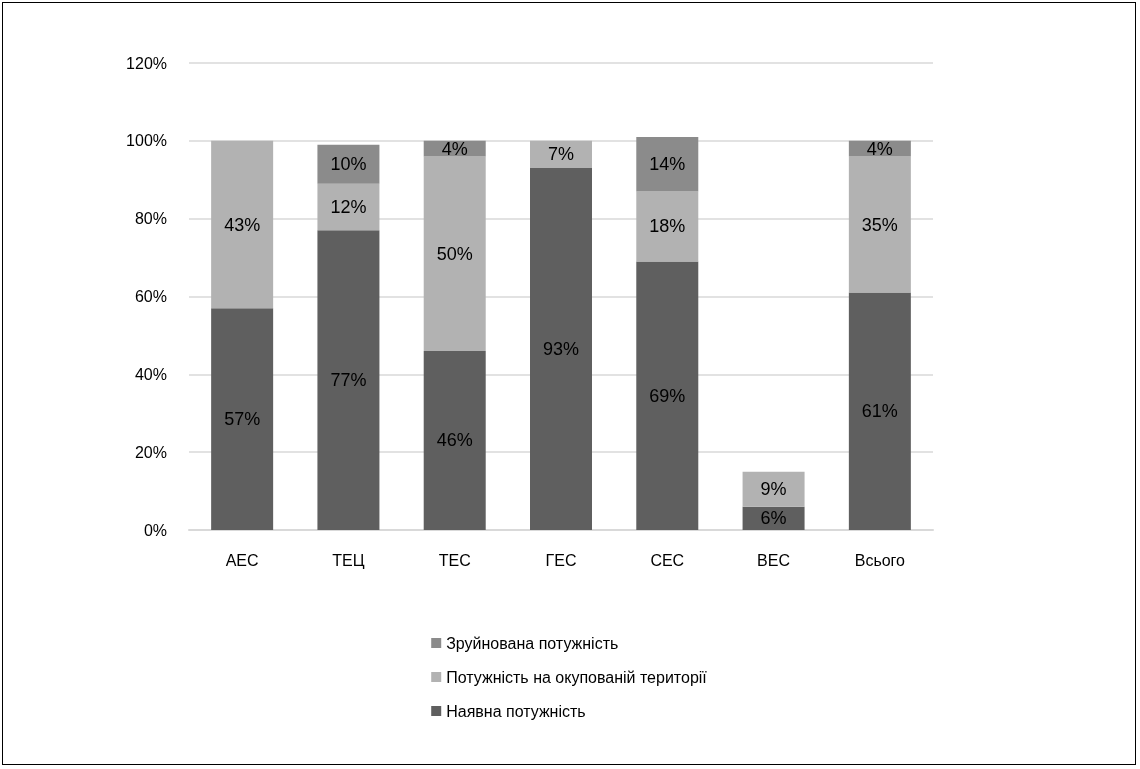  Describe the element at coordinates (150, 452) in the screenshot. I see `y-tick-label: 20%` at that location.